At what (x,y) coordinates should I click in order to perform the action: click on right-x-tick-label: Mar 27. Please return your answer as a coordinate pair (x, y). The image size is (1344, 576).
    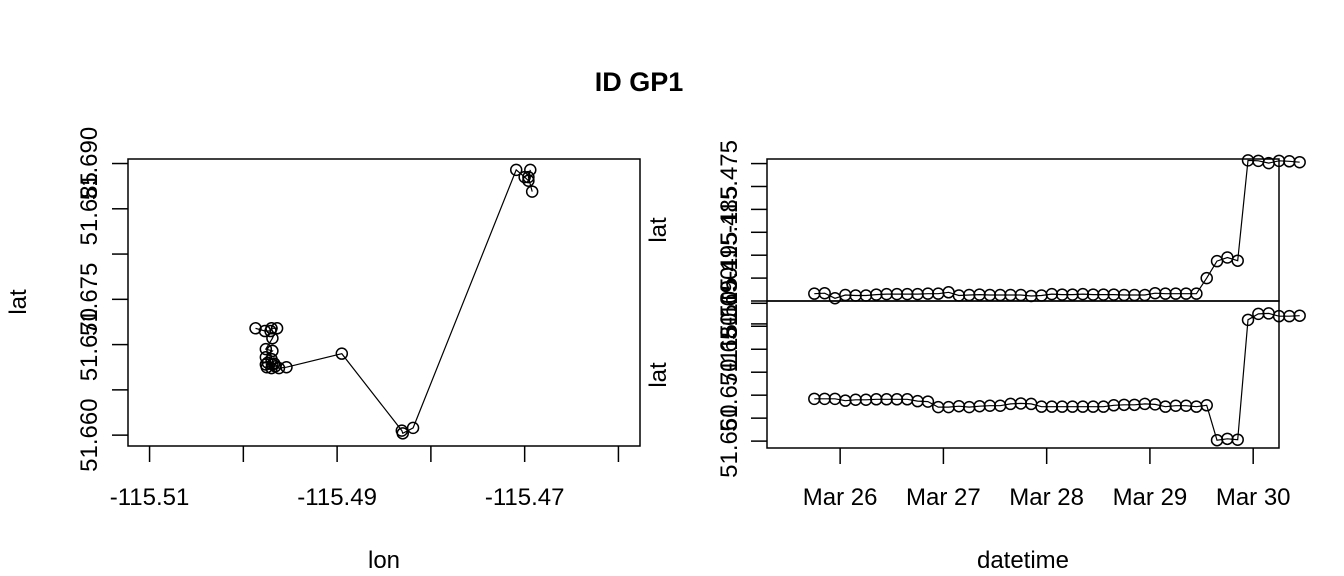
    Looking at the image, I should click on (943, 497).